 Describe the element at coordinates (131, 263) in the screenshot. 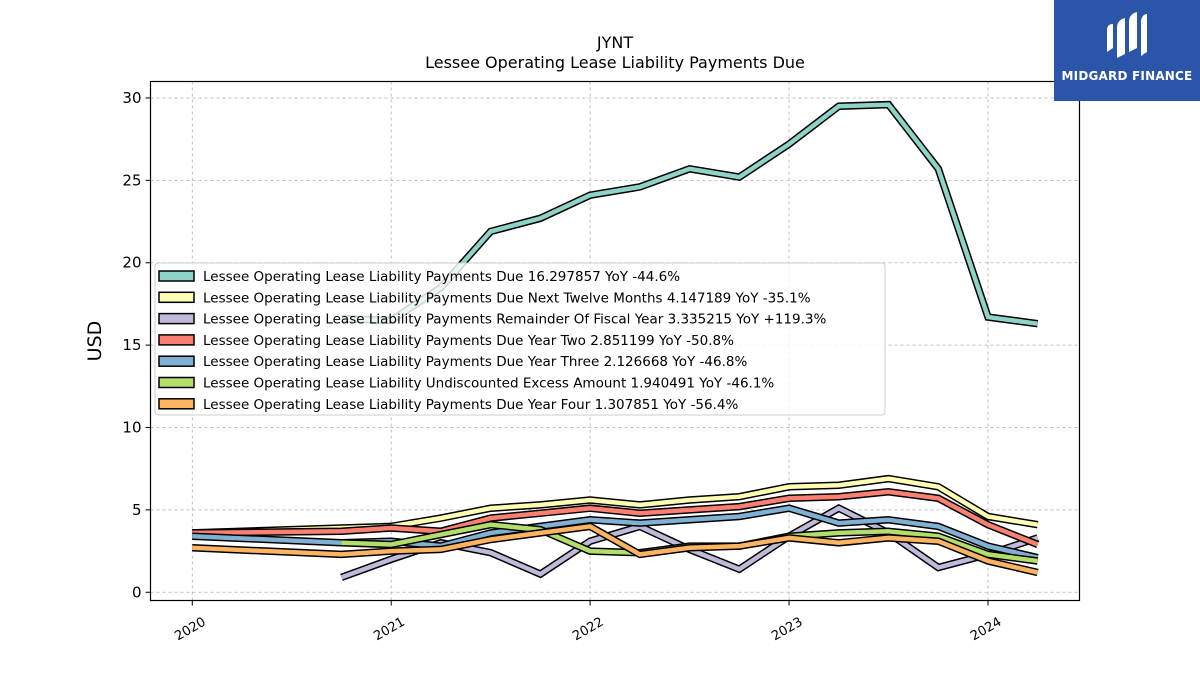

I see `y-tick-label: 20` at that location.